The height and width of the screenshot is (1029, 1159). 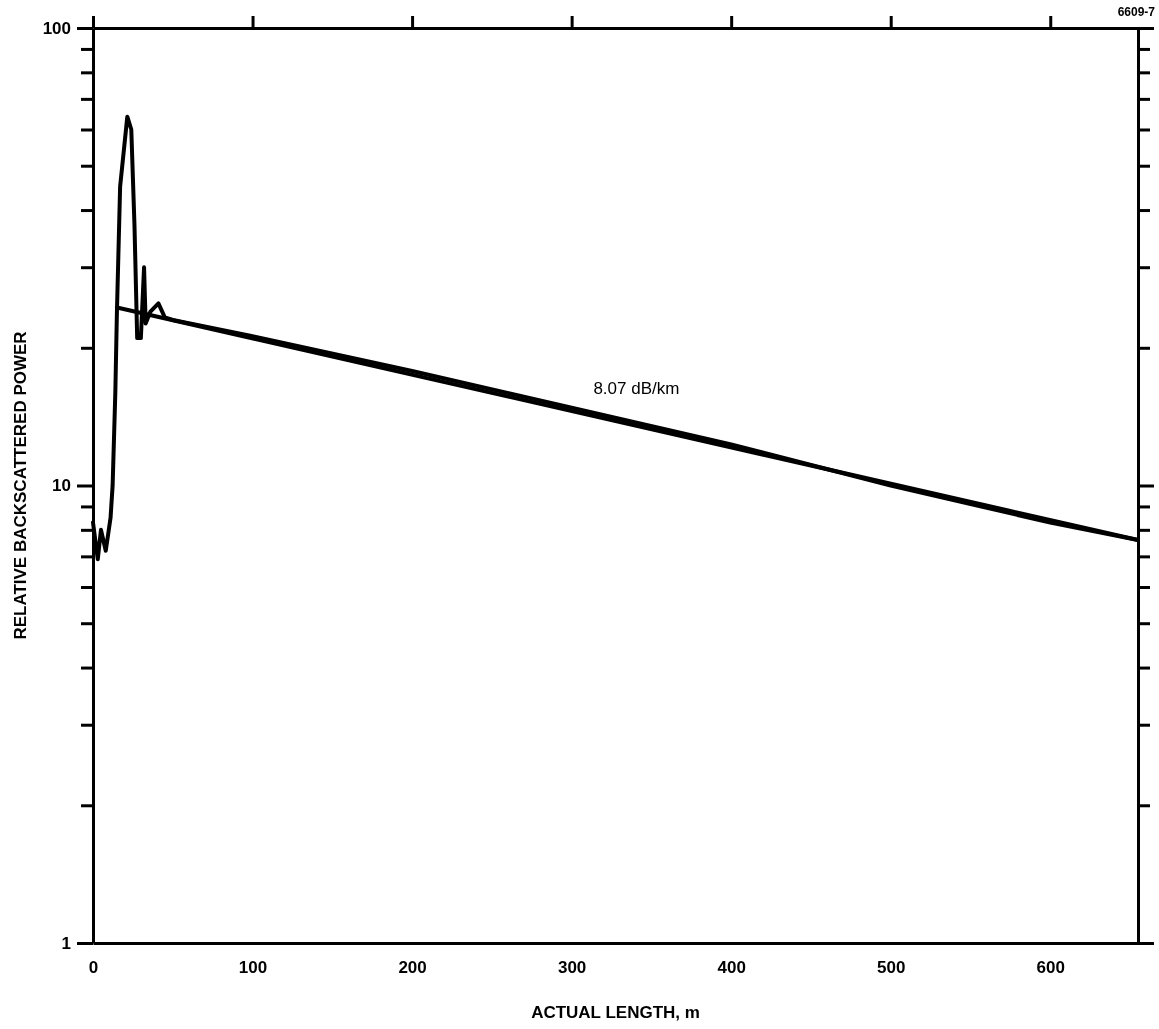 What do you see at coordinates (891, 968) in the screenshot?
I see `x-tick-label: 500` at bounding box center [891, 968].